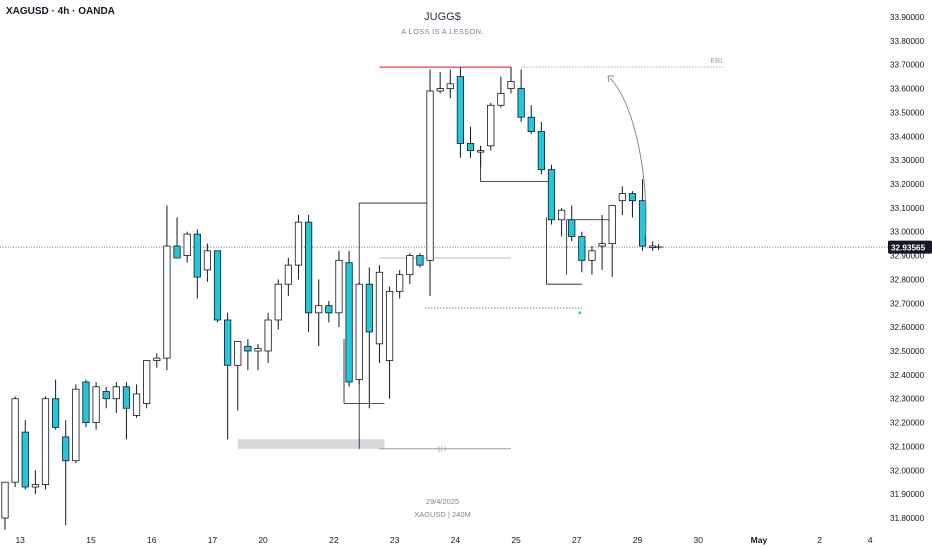 Image resolution: width=932 pixels, height=550 pixels. Describe the element at coordinates (263, 540) in the screenshot. I see `x-tick-label: 20` at that location.